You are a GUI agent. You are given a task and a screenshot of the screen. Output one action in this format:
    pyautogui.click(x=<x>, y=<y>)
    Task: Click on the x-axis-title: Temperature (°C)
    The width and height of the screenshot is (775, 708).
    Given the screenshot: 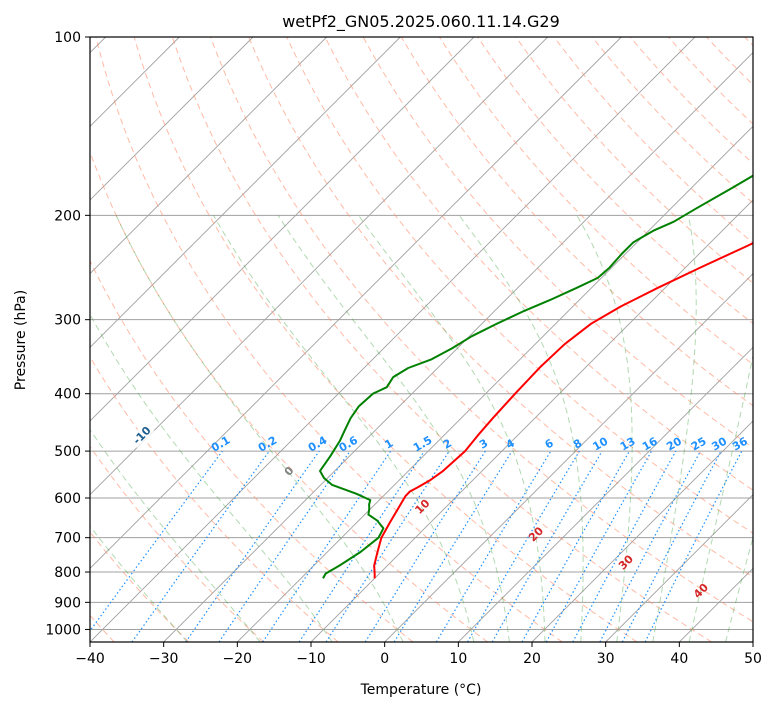 What is the action you would take?
    pyautogui.click(x=421, y=690)
    